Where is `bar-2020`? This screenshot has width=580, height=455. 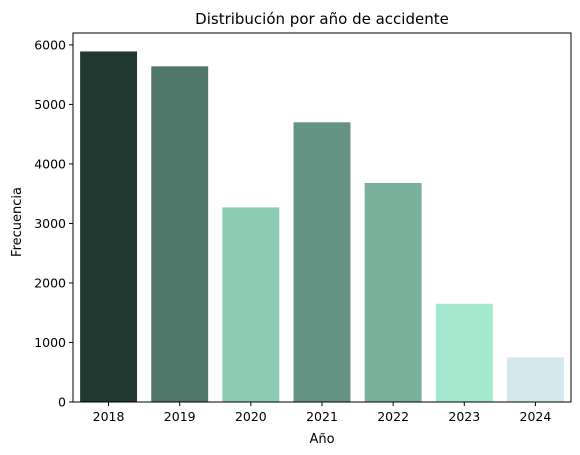
bar-2020 is located at coordinates (251, 304).